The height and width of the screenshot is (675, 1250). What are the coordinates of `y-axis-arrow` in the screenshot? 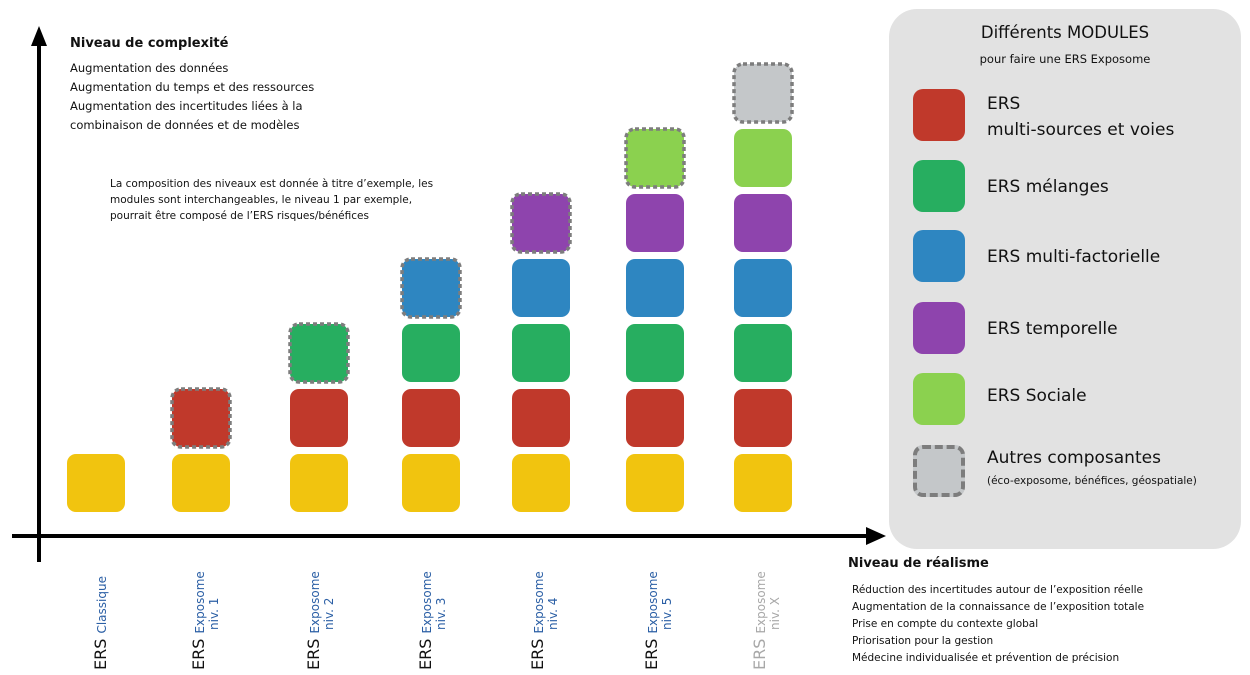 It's located at (39, 36).